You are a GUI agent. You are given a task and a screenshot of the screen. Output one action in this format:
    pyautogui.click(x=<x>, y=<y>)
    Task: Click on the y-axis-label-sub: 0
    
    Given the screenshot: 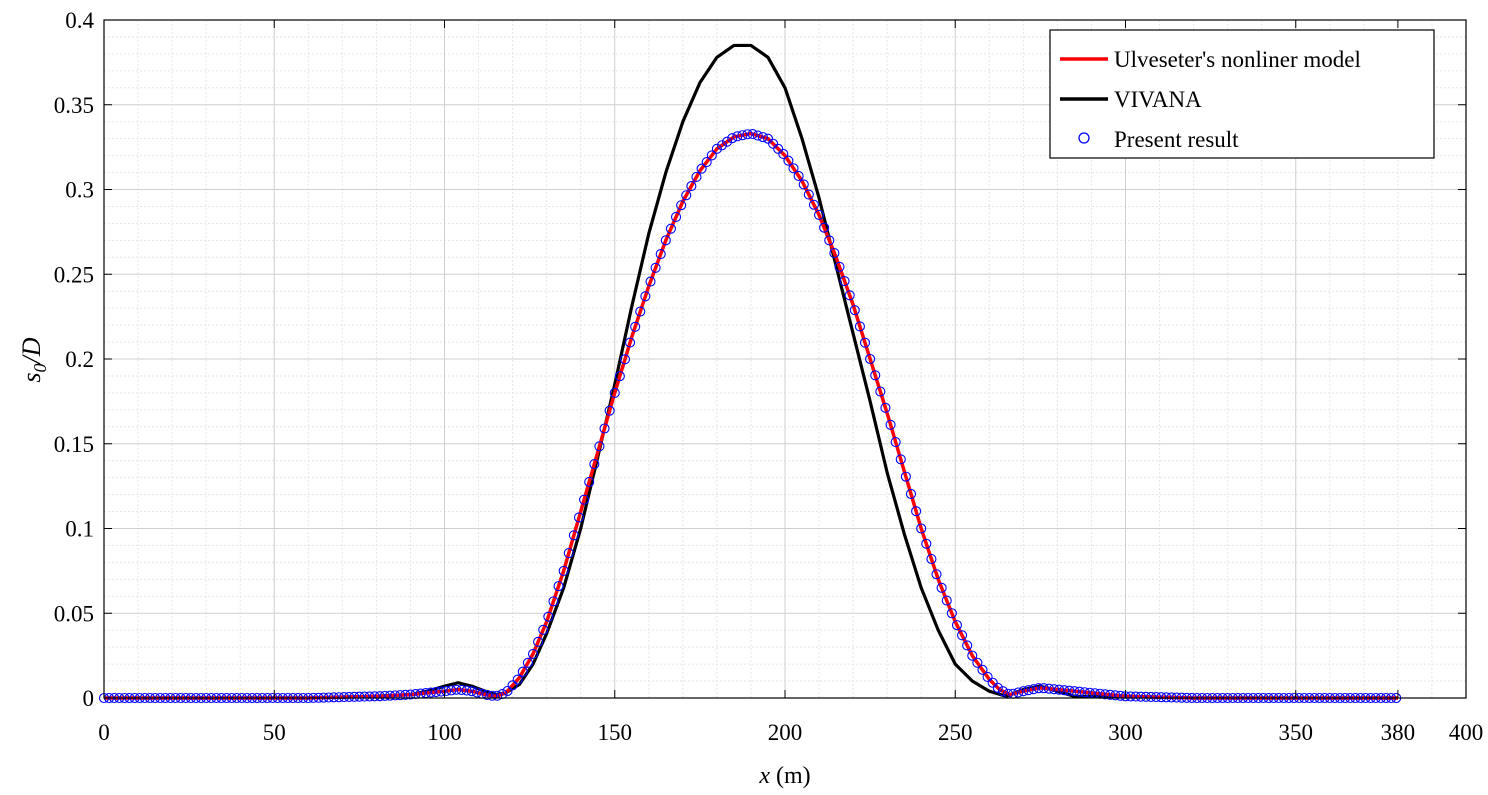 What is the action you would take?
    pyautogui.click(x=40, y=367)
    